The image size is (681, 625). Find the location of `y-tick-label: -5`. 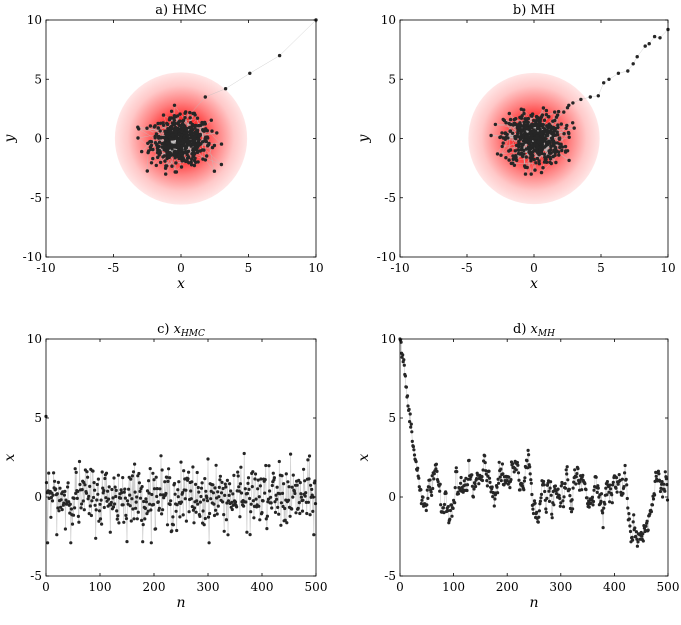

y-tick-label: -5 is located at coordinates (390, 576).